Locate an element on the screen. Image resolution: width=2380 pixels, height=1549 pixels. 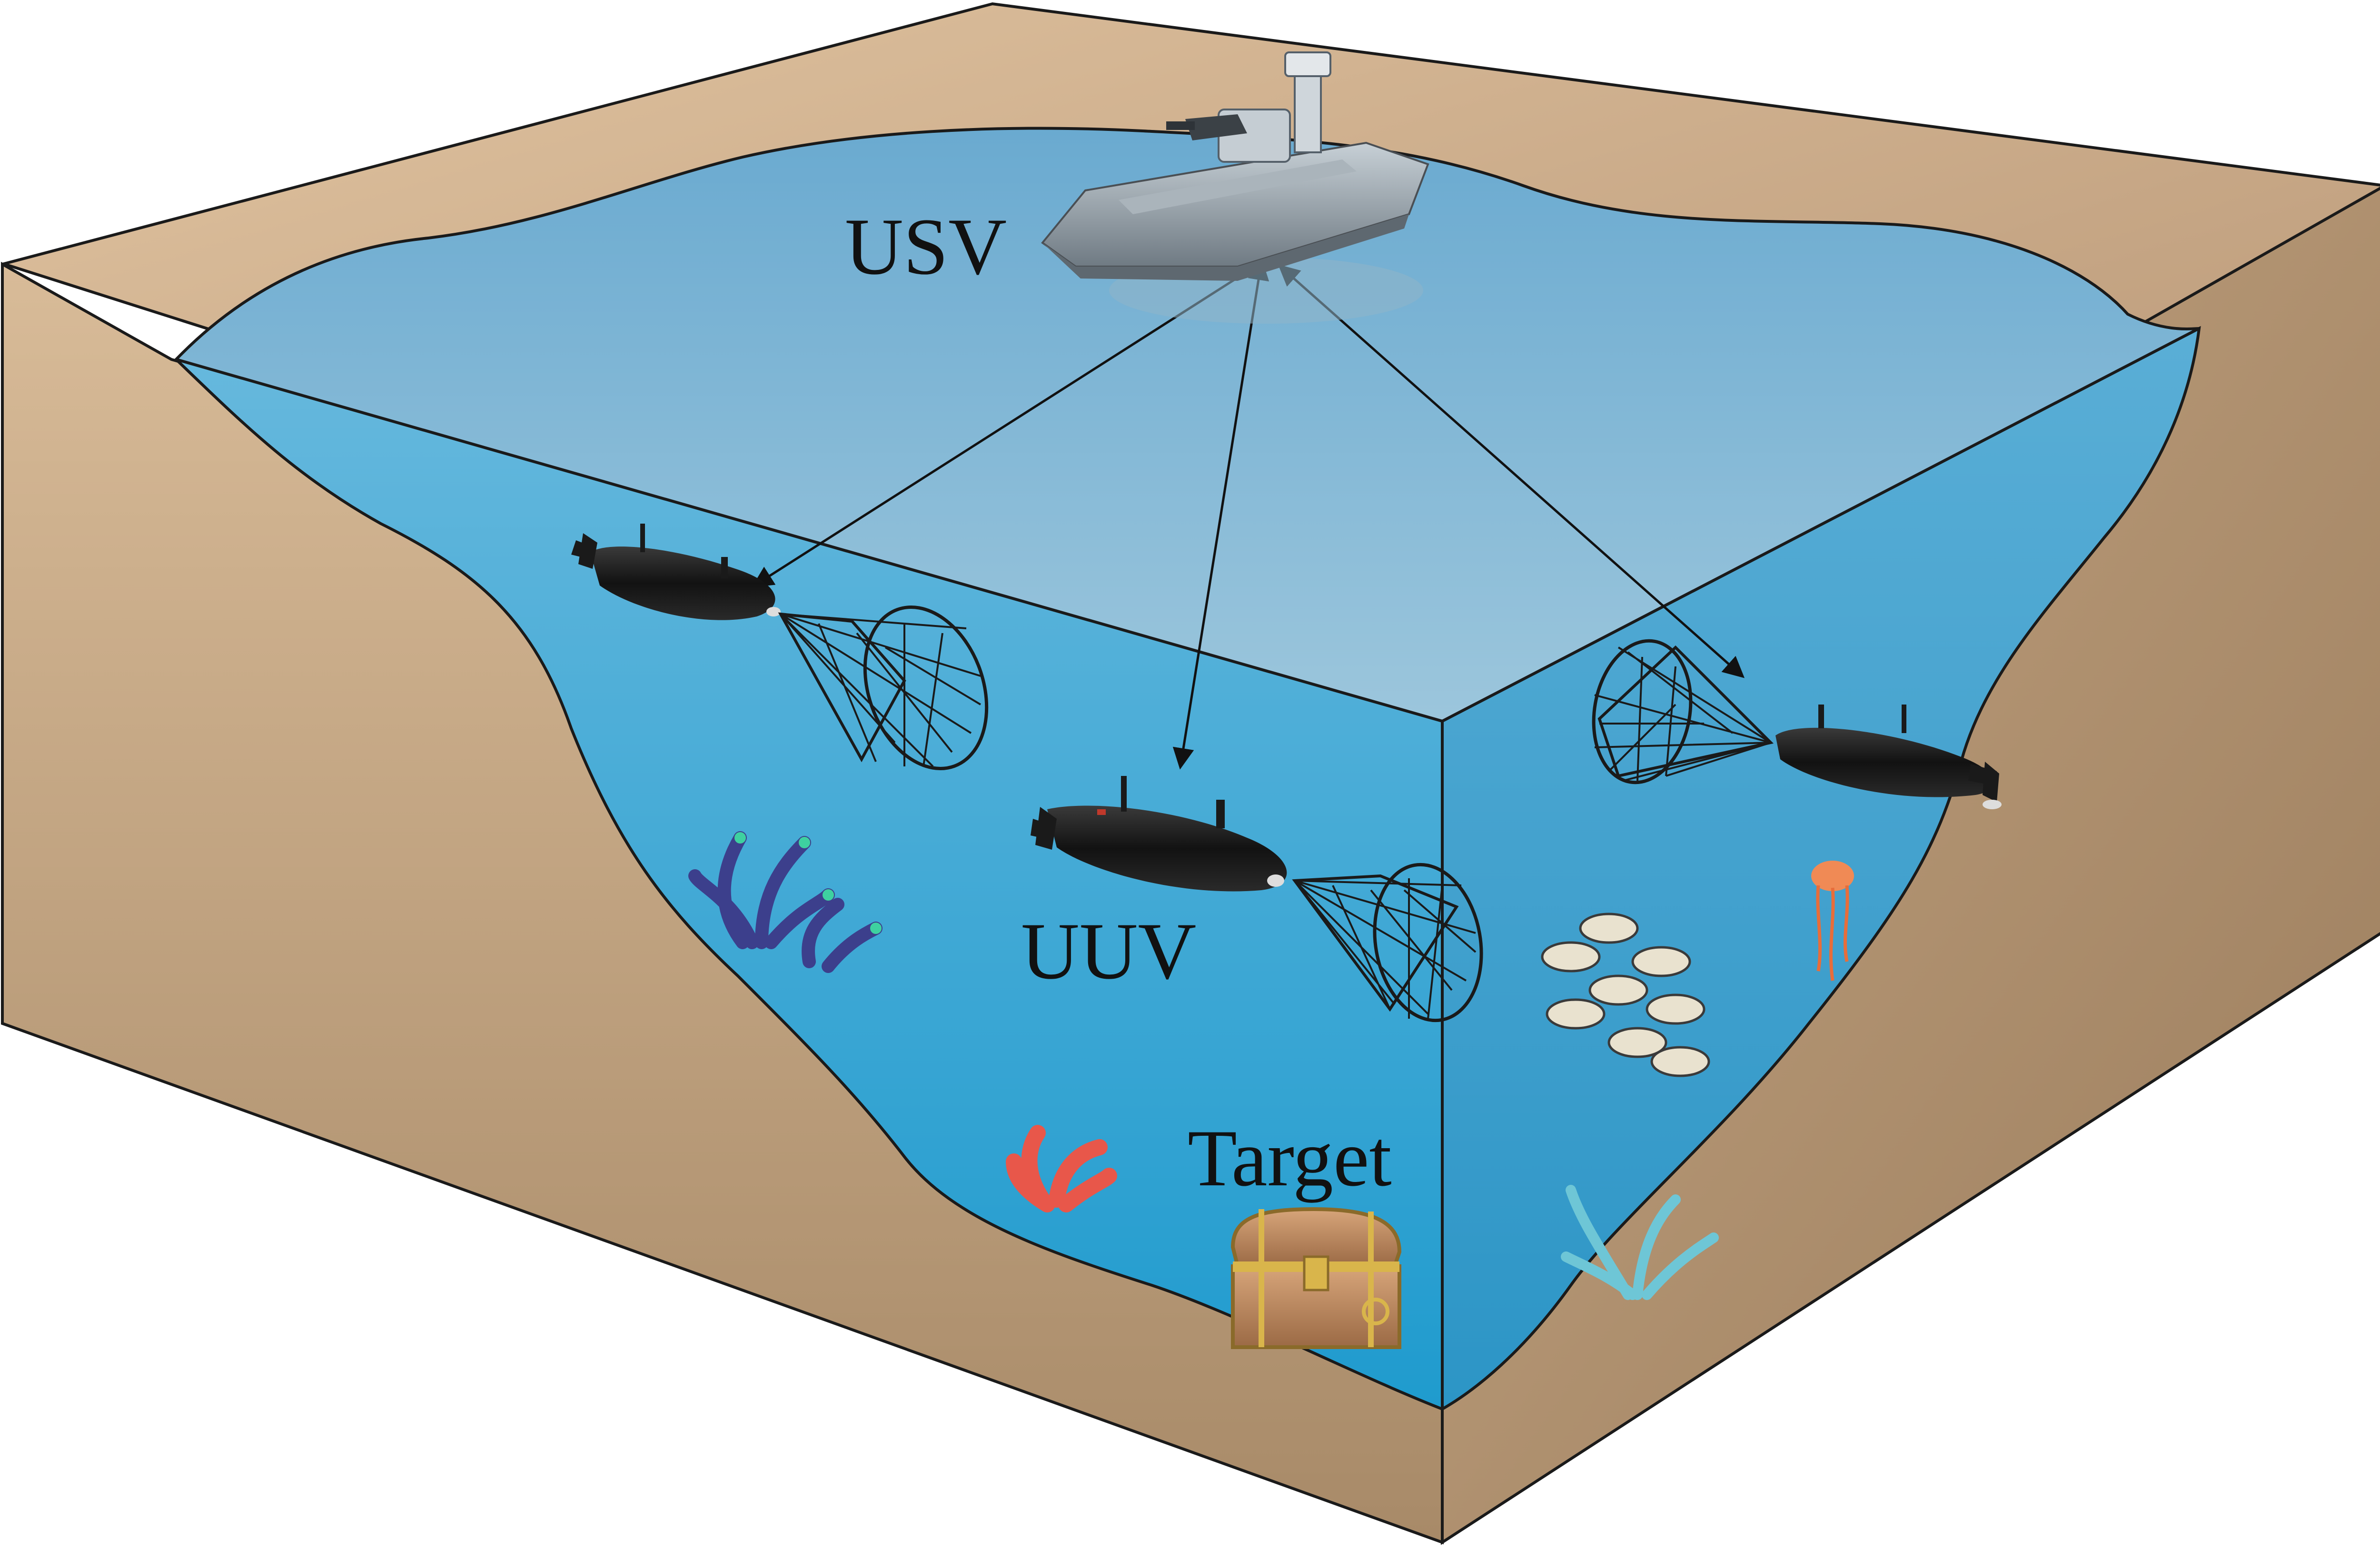
uuv-label: UUV is located at coordinates (1108, 951).